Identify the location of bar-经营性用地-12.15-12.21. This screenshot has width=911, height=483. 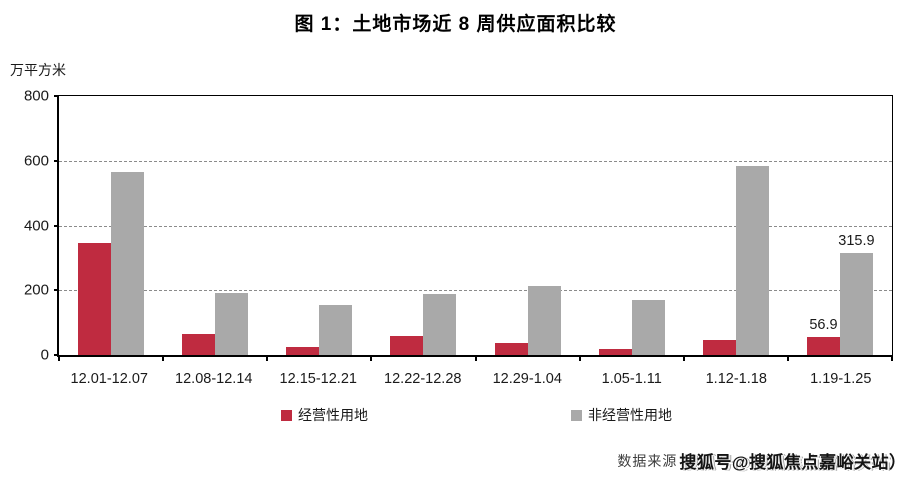
(303, 351).